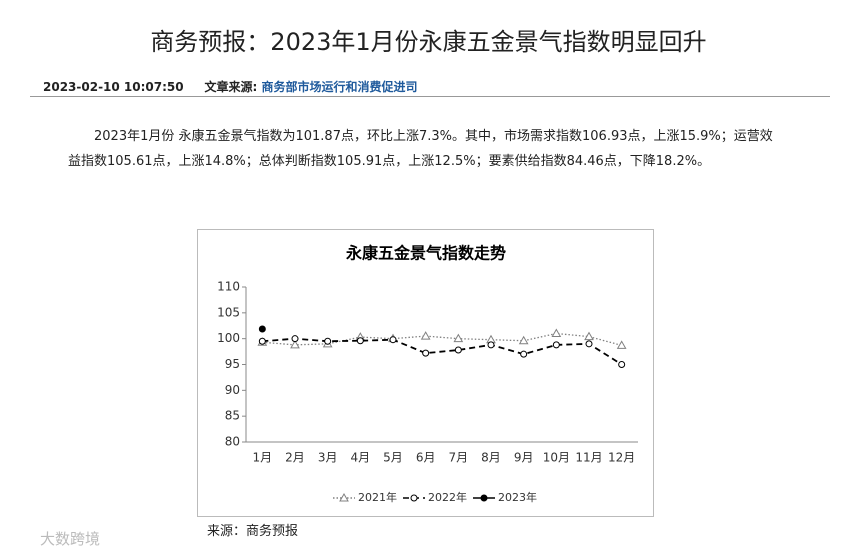  What do you see at coordinates (524, 458) in the screenshot?
I see `x-tick-label: 9月` at bounding box center [524, 458].